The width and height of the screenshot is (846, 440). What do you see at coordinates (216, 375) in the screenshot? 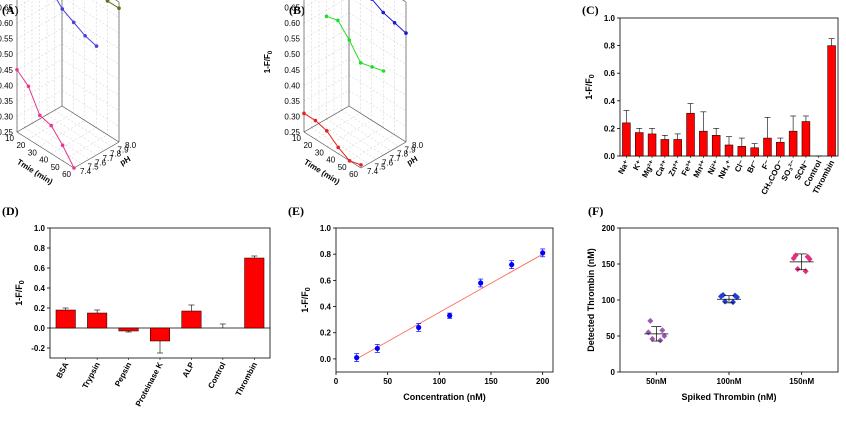
I see `x-tick-label: Control` at bounding box center [216, 375].